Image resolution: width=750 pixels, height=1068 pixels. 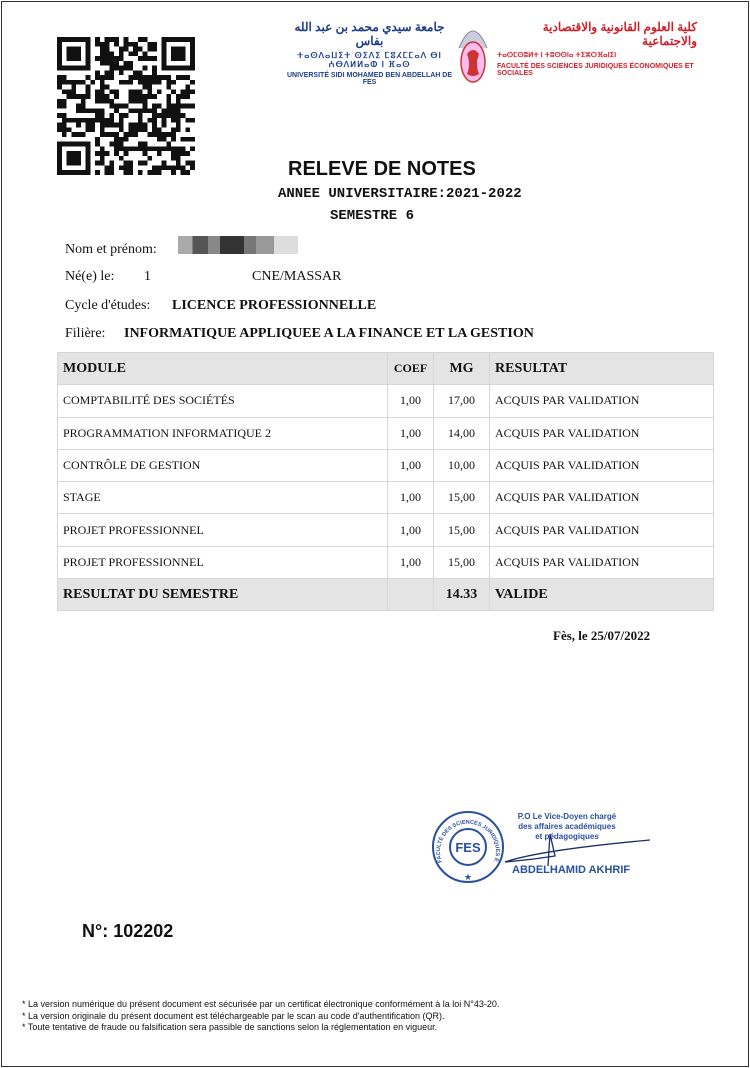 I want to click on name-label: Nom et prénom:, so click(x=111, y=249).